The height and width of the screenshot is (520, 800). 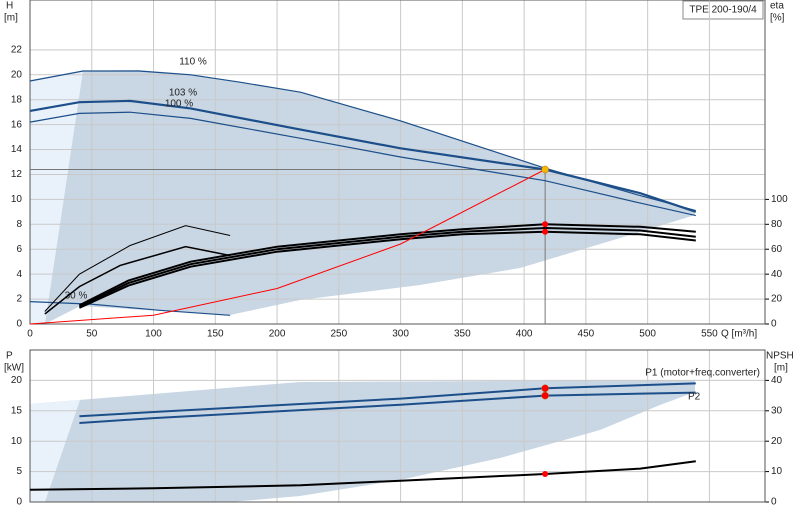 What do you see at coordinates (19, 274) in the screenshot?
I see `y-tick-label: 4` at bounding box center [19, 274].